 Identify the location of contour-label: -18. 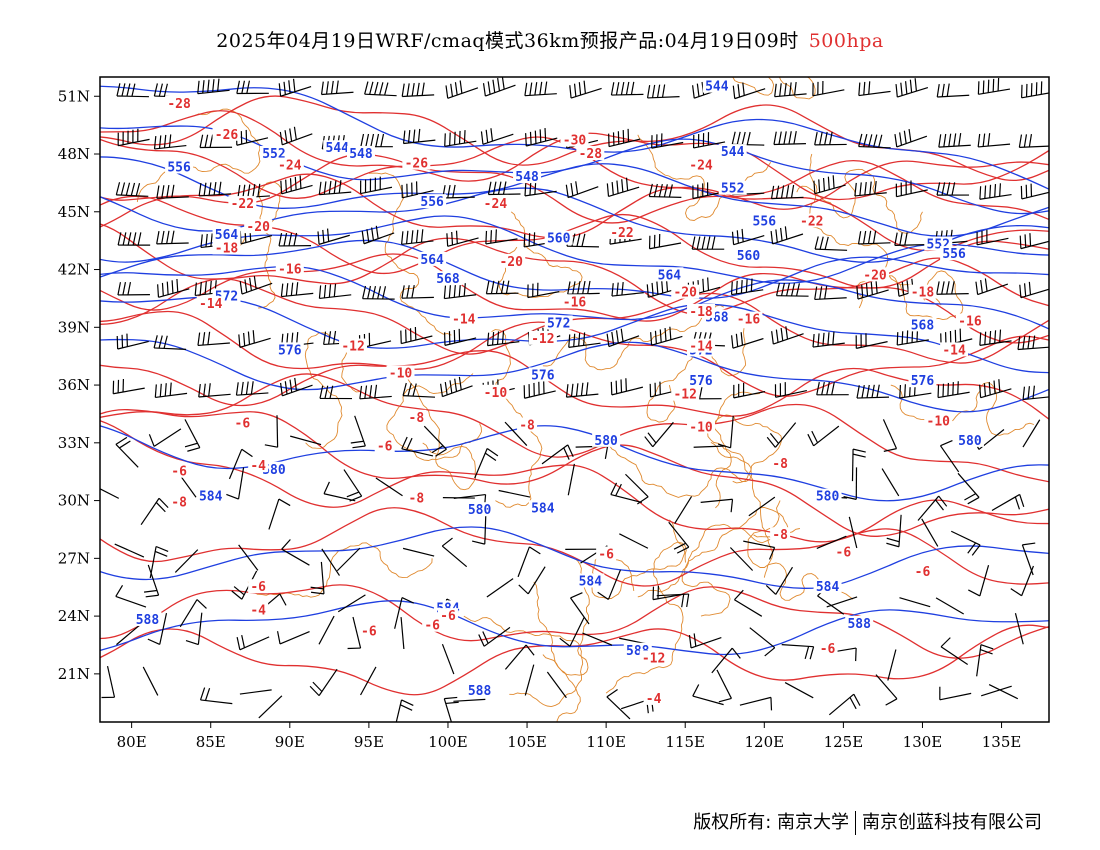
(227, 248).